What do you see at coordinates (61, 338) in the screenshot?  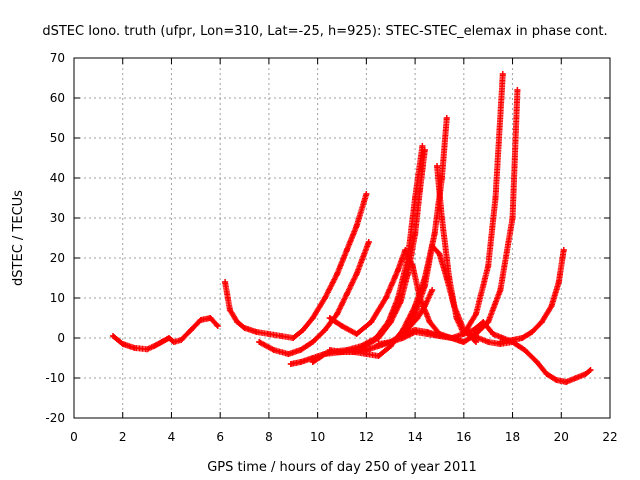 I see `y-tick-label: 0` at bounding box center [61, 338].